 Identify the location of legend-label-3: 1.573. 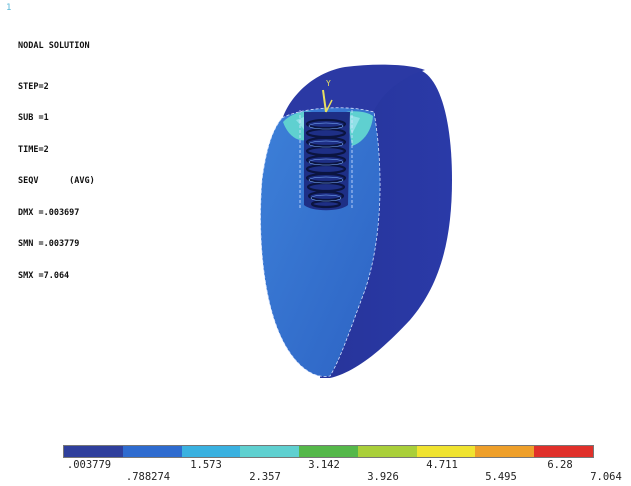
(206, 465).